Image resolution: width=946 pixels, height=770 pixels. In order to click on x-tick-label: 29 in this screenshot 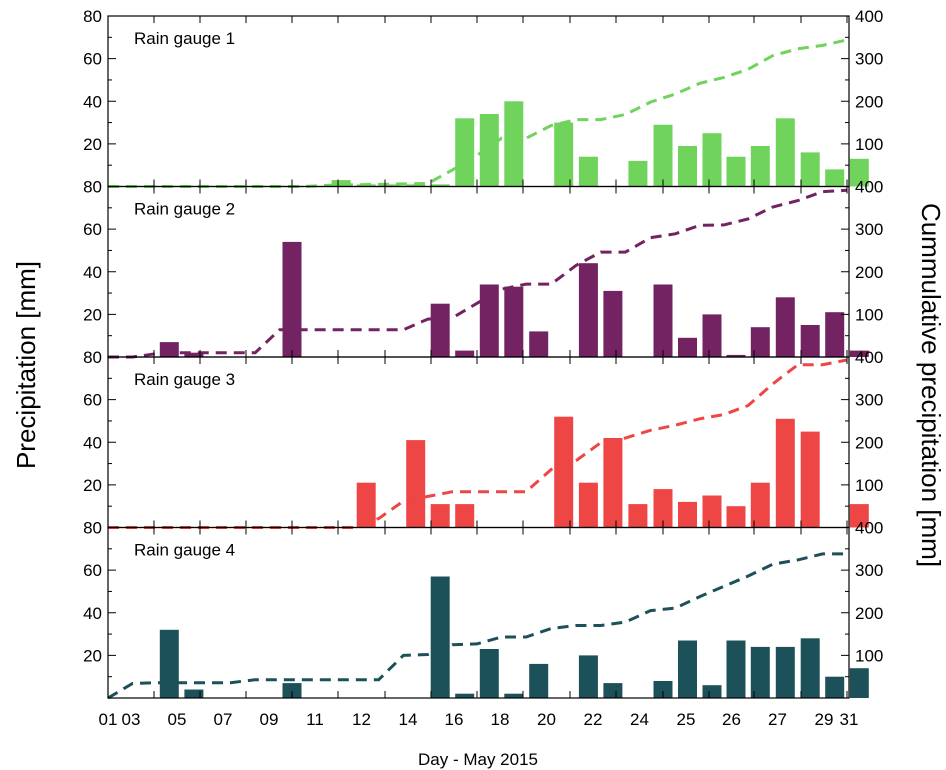, I will do `click(824, 719)`.